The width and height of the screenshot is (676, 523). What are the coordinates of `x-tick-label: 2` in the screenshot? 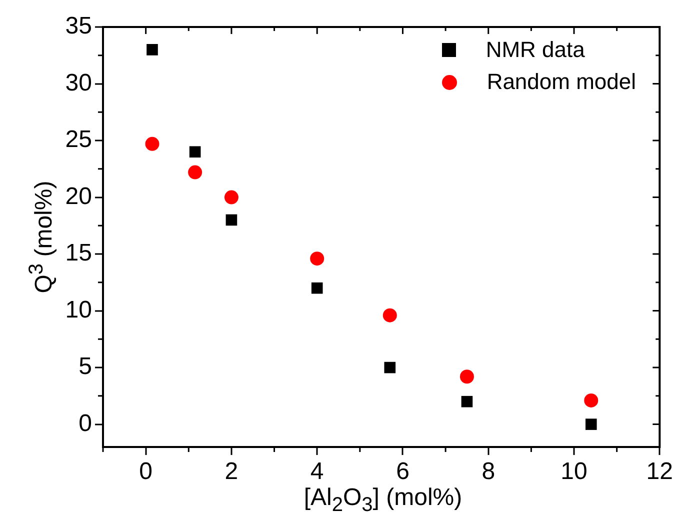 It's located at (231, 472).